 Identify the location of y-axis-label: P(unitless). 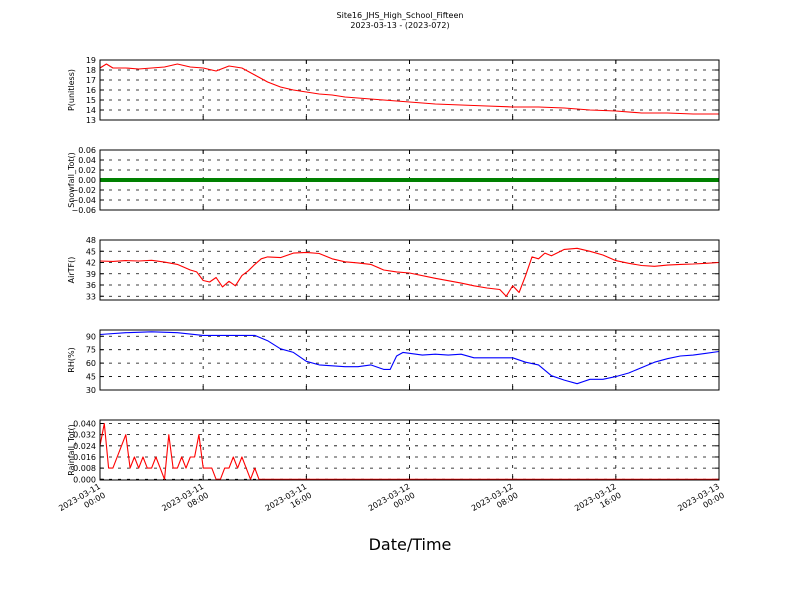
(71, 90).